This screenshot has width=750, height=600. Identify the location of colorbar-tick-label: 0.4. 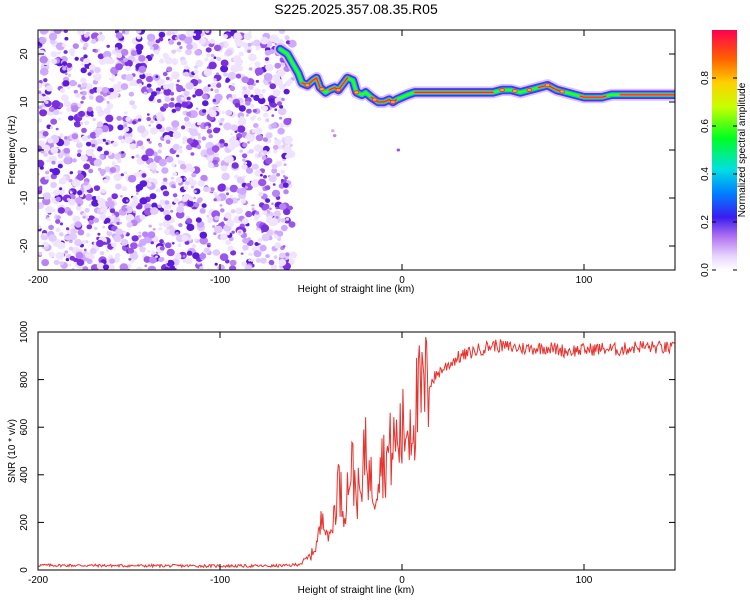
(705, 174).